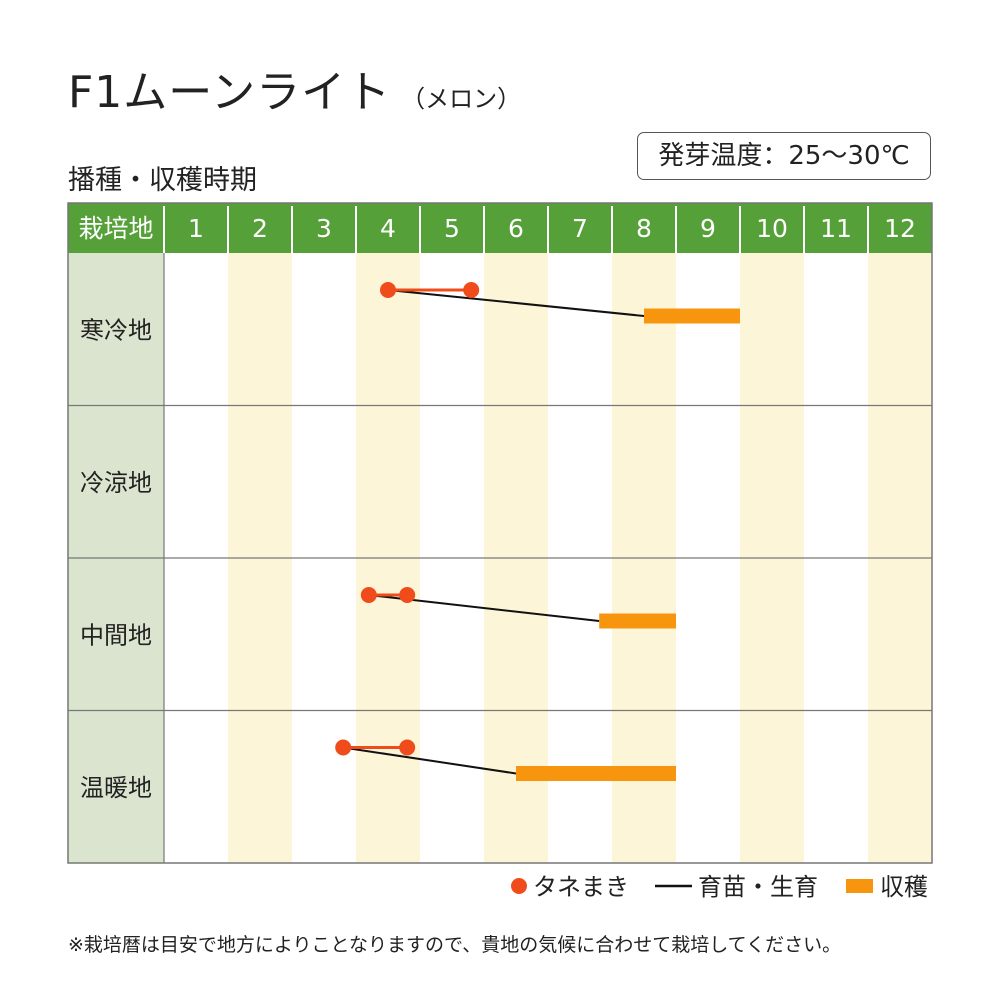 Image resolution: width=1000 pixels, height=1000 pixels. Describe the element at coordinates (644, 228) in the screenshot. I see `month-label-8: 8` at that location.